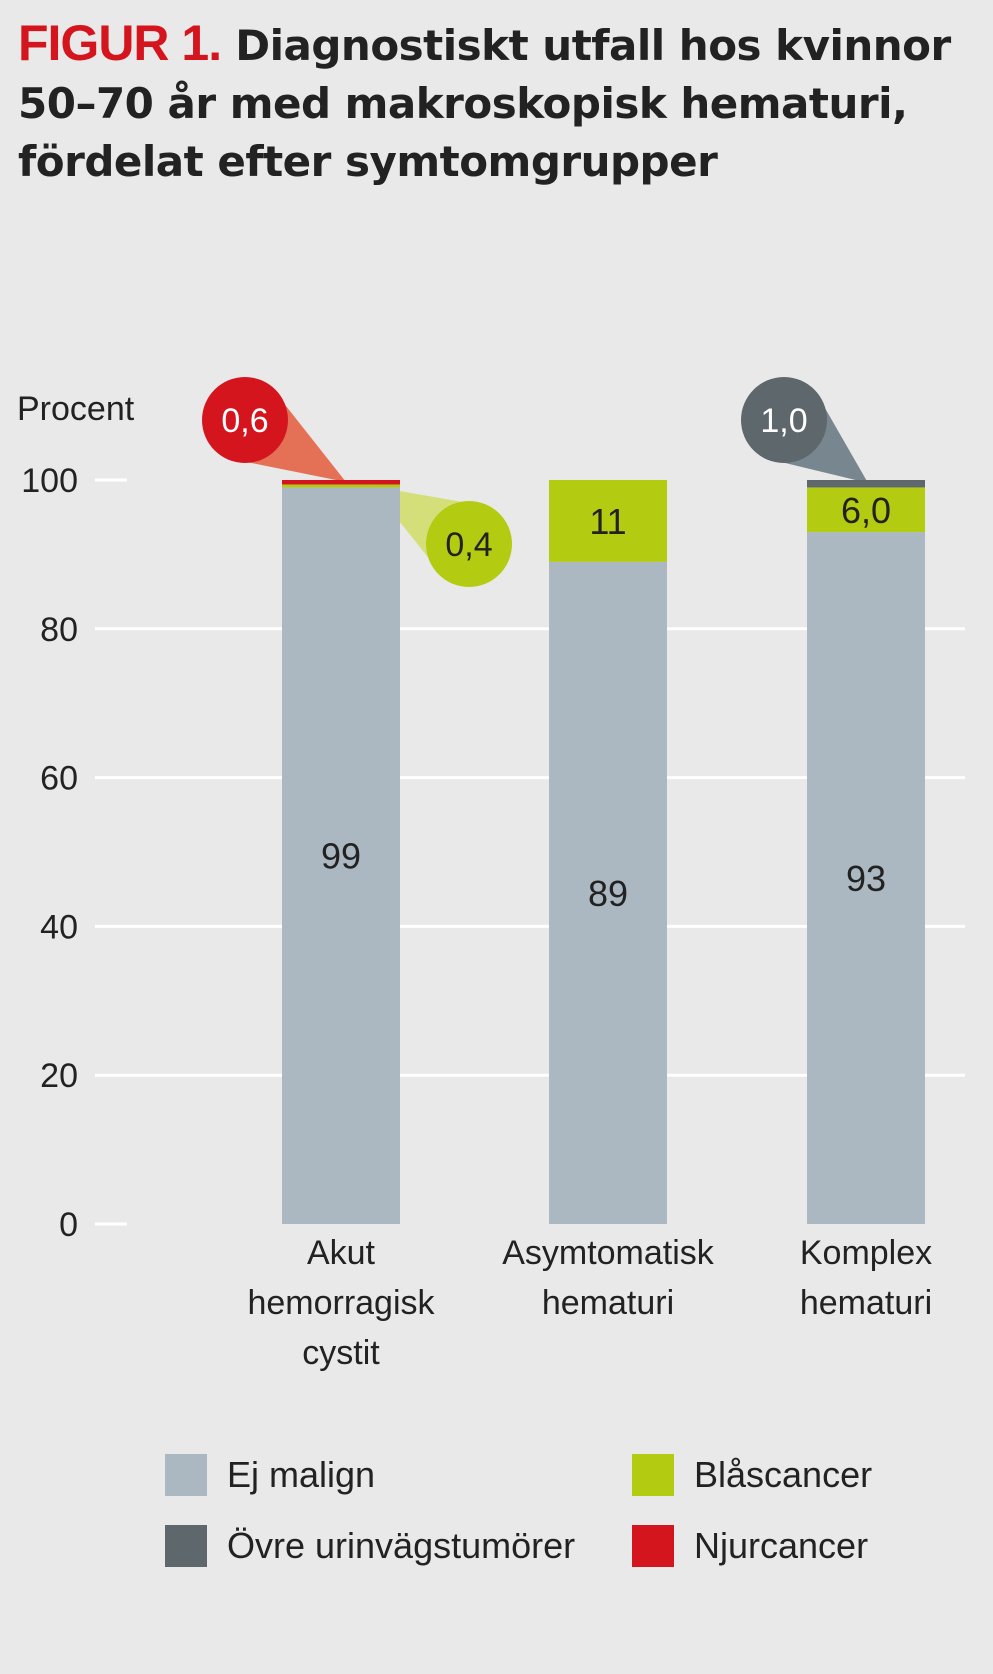 The image size is (993, 1674). Describe the element at coordinates (68, 1225) in the screenshot. I see `y-tick-label: 0` at that location.